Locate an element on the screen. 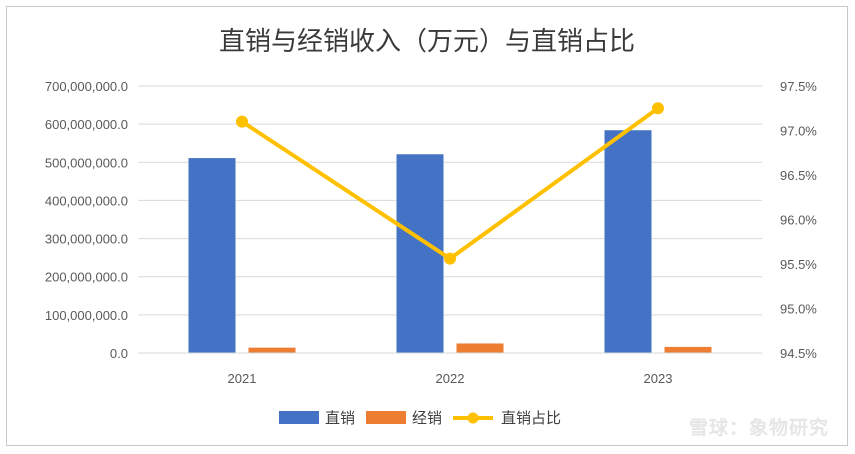  x-tick-label: 2023 is located at coordinates (658, 378).